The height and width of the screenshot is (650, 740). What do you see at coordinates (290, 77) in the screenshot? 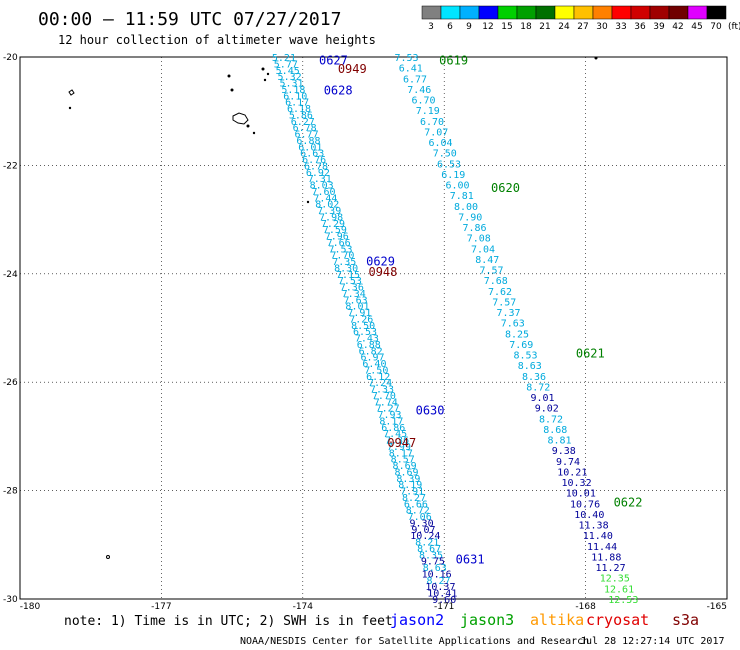
I see `swh-value: 5.32` at bounding box center [290, 77].